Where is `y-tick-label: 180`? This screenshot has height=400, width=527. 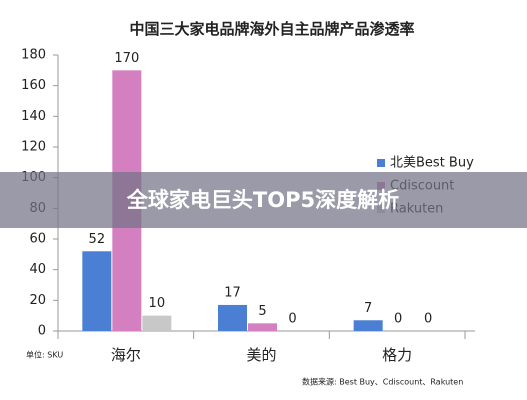
y-tick-label: 180 is located at coordinates (33, 55).